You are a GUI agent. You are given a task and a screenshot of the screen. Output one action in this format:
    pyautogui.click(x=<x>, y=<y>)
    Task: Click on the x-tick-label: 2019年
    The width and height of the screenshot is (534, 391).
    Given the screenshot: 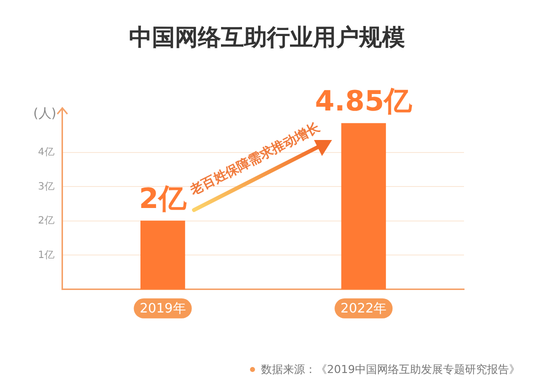 What is the action you would take?
    pyautogui.click(x=163, y=309)
    